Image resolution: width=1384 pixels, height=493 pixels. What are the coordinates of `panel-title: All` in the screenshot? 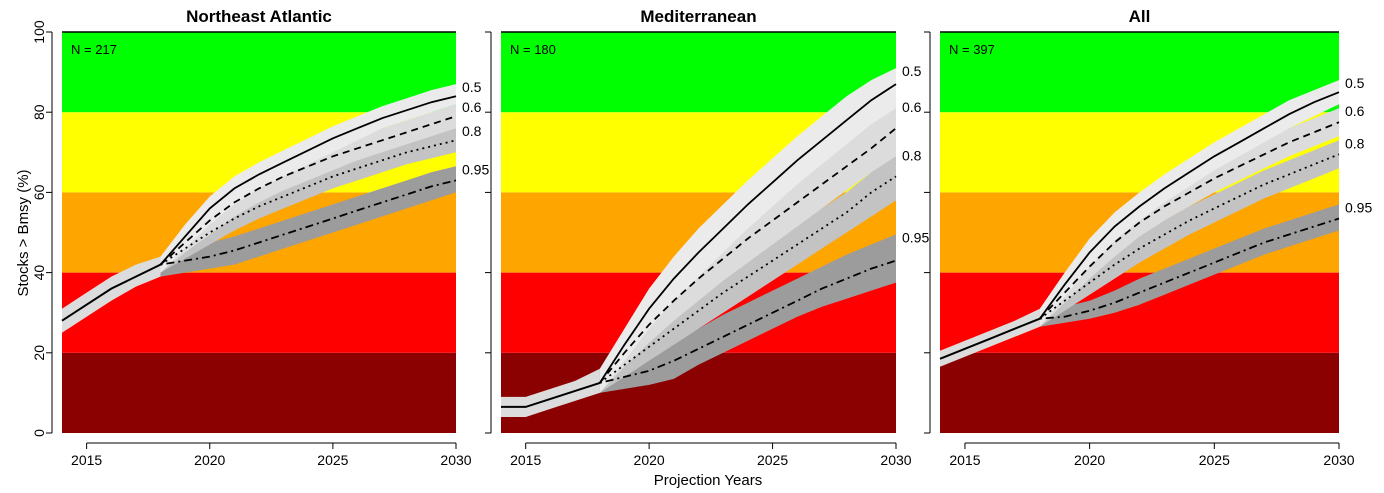 It's located at (1140, 16).